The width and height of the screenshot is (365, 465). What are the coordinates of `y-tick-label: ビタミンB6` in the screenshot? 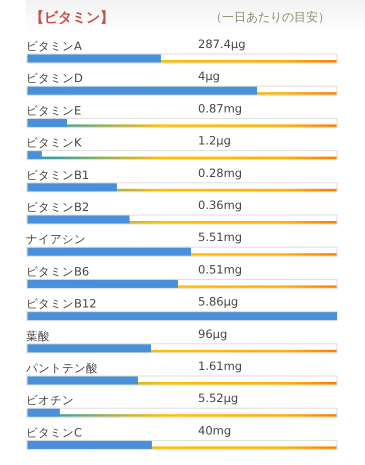 It's located at (58, 271).